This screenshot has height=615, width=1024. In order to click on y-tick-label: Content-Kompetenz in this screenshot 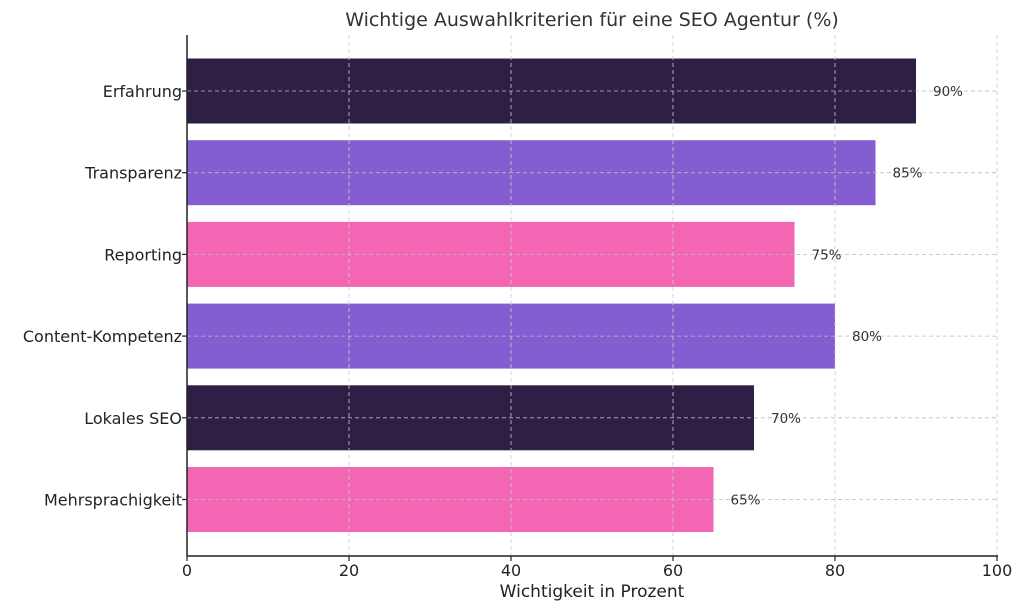, I will do `click(102, 336)`.